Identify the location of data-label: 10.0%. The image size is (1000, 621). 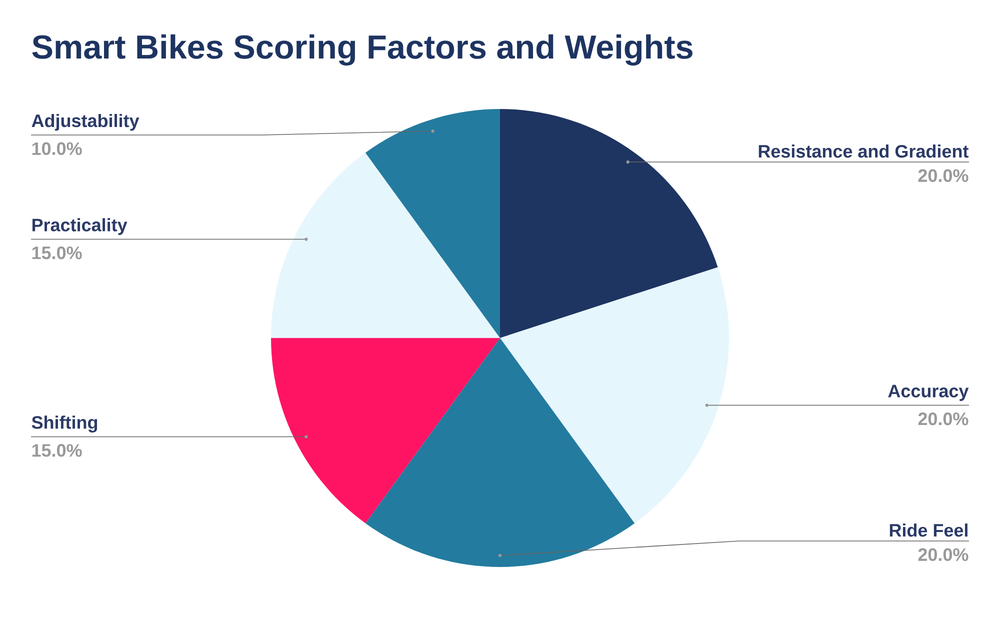
(57, 148).